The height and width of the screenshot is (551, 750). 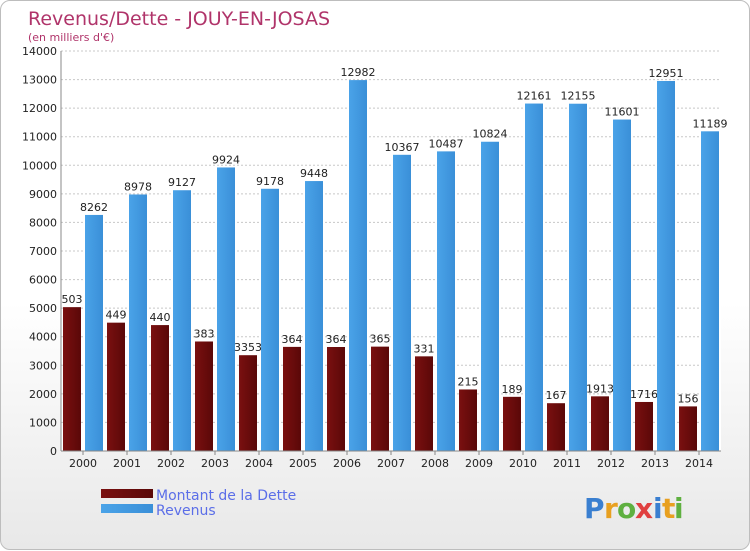 What do you see at coordinates (578, 277) in the screenshot?
I see `bar-revenue-2011` at bounding box center [578, 277].